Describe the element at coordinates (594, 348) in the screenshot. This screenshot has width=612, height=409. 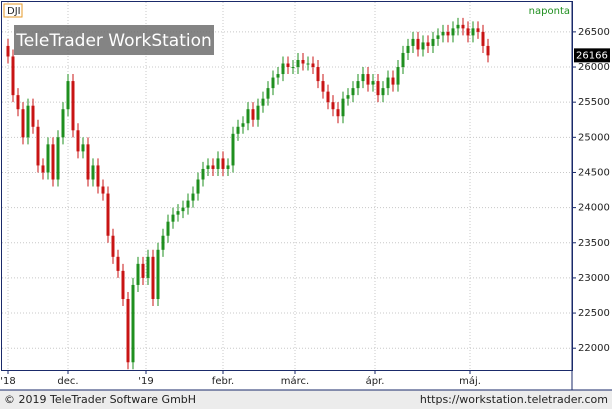
I see `y-tick-label: 22000` at that location.